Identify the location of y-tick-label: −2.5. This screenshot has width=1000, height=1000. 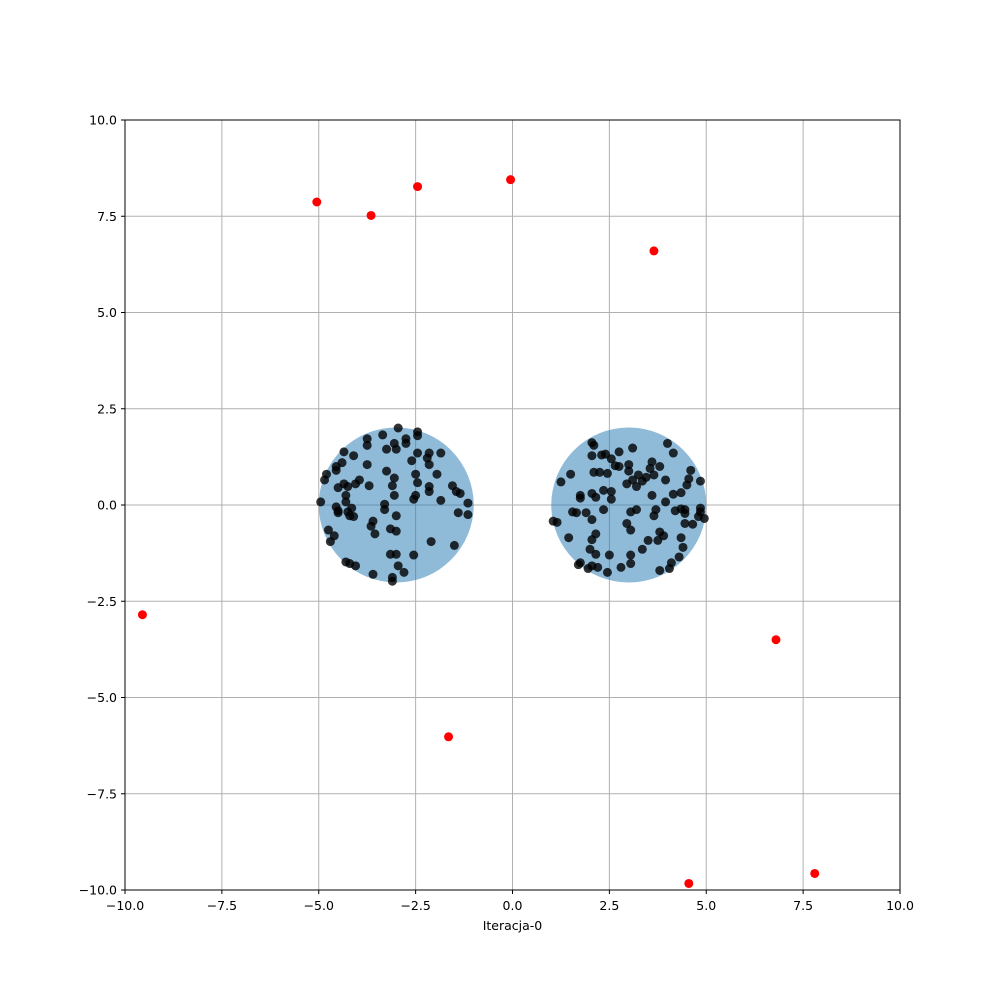
(102, 601).